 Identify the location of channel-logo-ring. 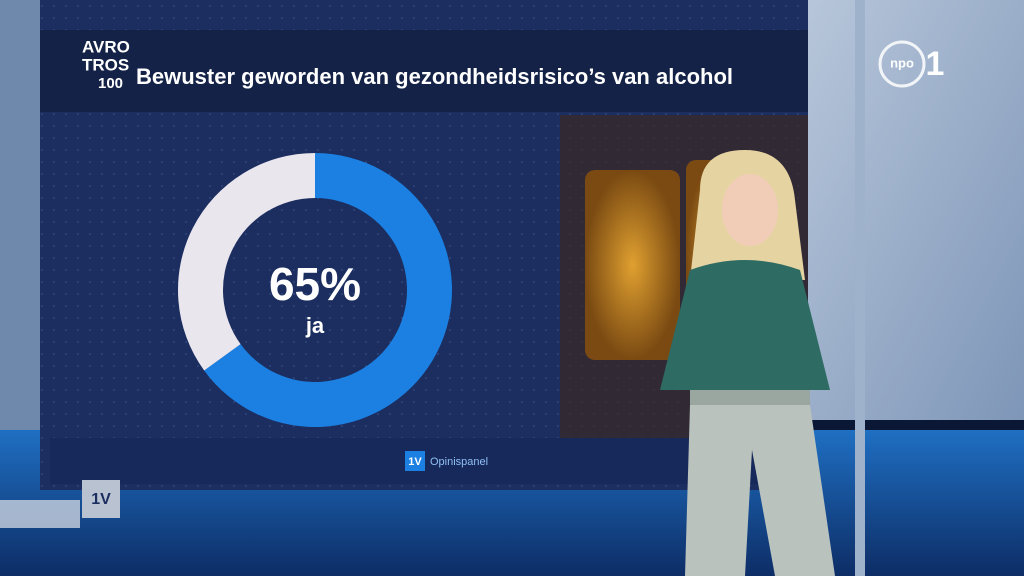
(902, 64).